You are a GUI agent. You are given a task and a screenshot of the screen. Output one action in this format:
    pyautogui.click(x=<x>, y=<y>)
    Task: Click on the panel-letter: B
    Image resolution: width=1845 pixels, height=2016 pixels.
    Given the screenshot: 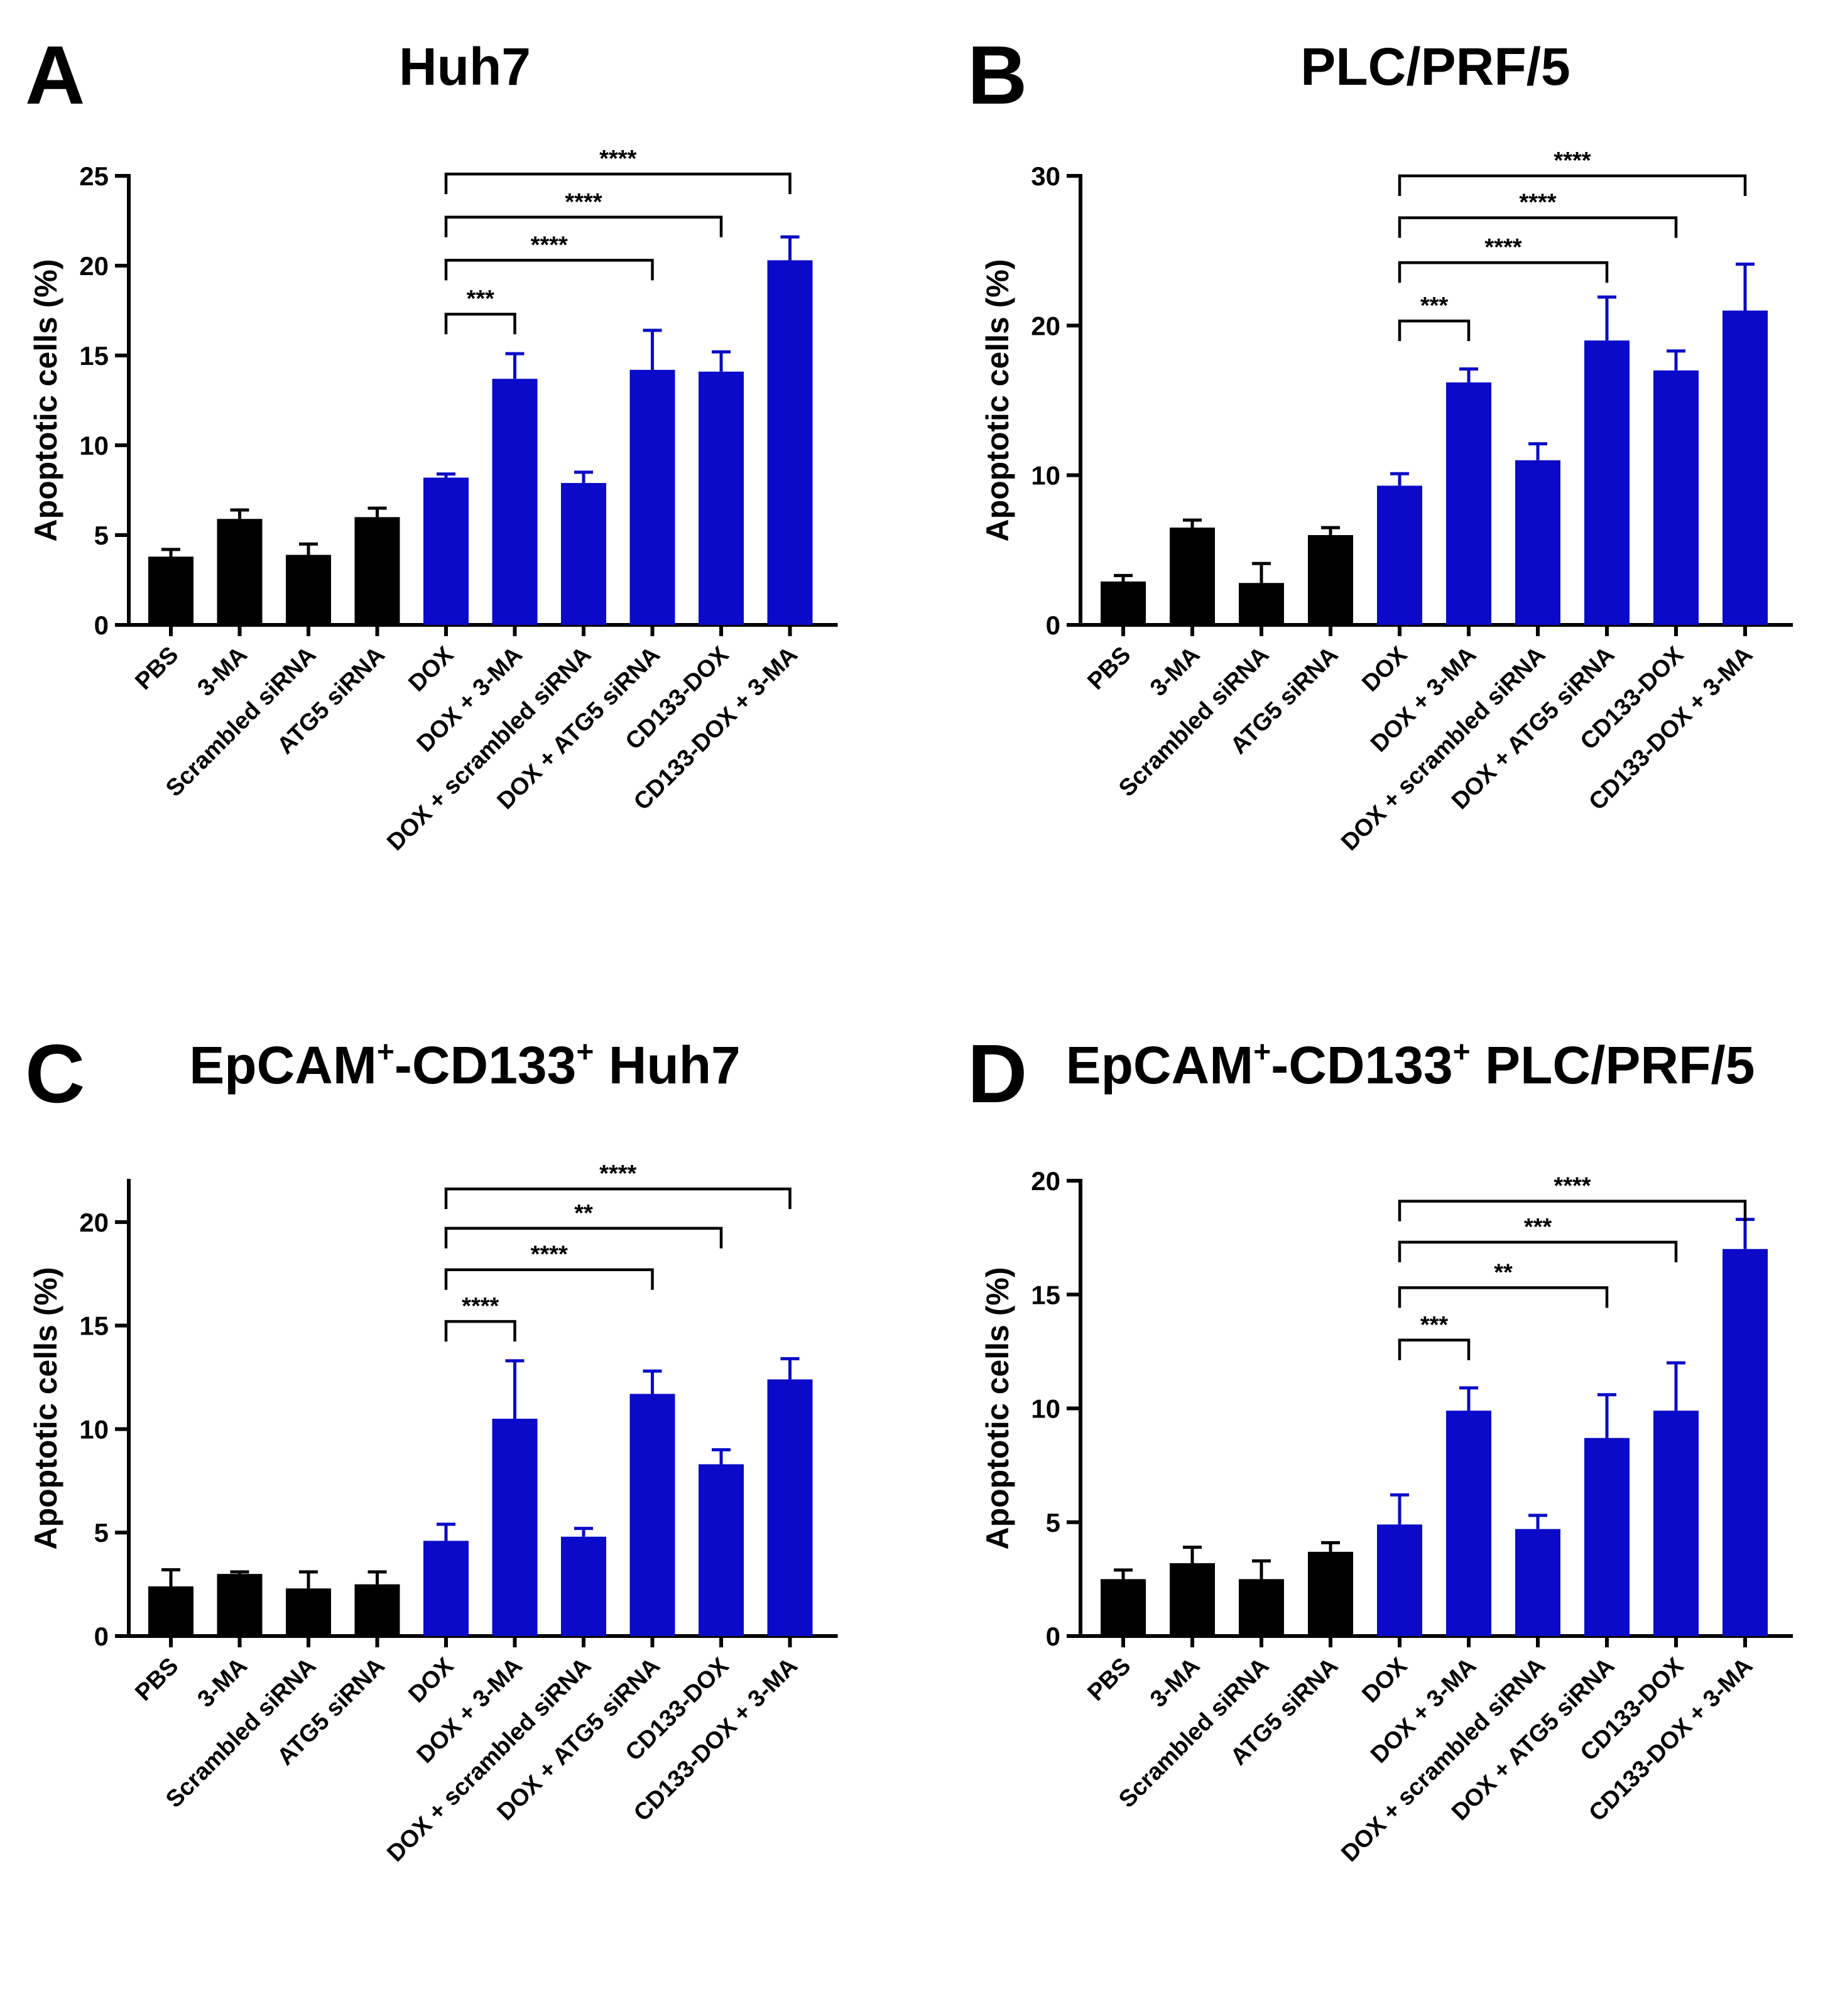 What is the action you would take?
    pyautogui.click(x=997, y=75)
    